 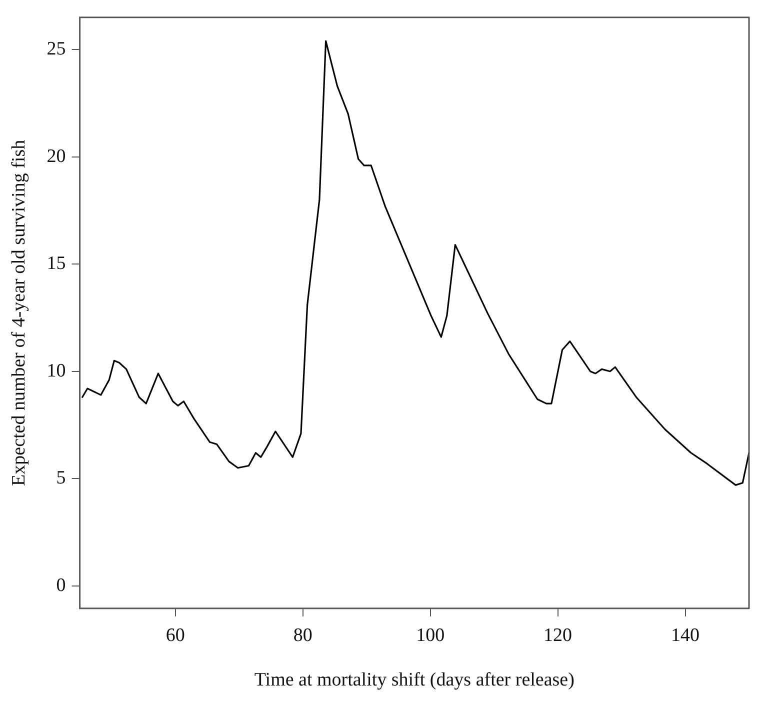 What do you see at coordinates (685, 635) in the screenshot?
I see `x-tick-label: 140` at bounding box center [685, 635].